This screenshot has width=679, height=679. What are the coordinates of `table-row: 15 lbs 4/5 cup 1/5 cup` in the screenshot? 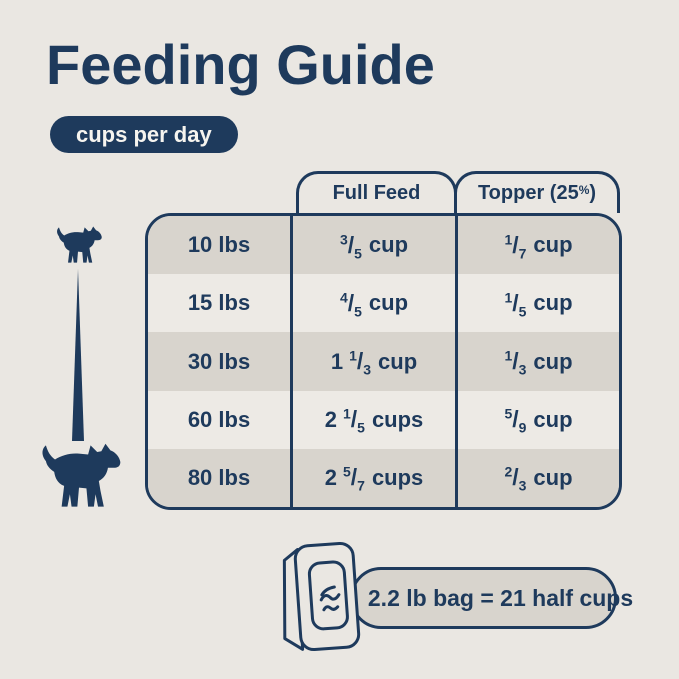 It's located at (383, 303).